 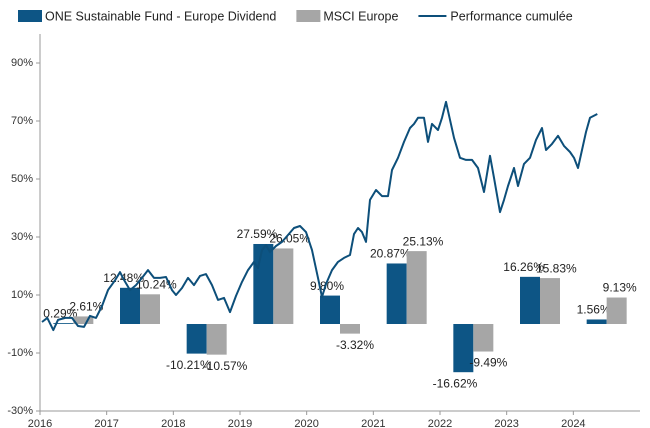 I want to click on x-tick-label: 2019, so click(x=240, y=423).